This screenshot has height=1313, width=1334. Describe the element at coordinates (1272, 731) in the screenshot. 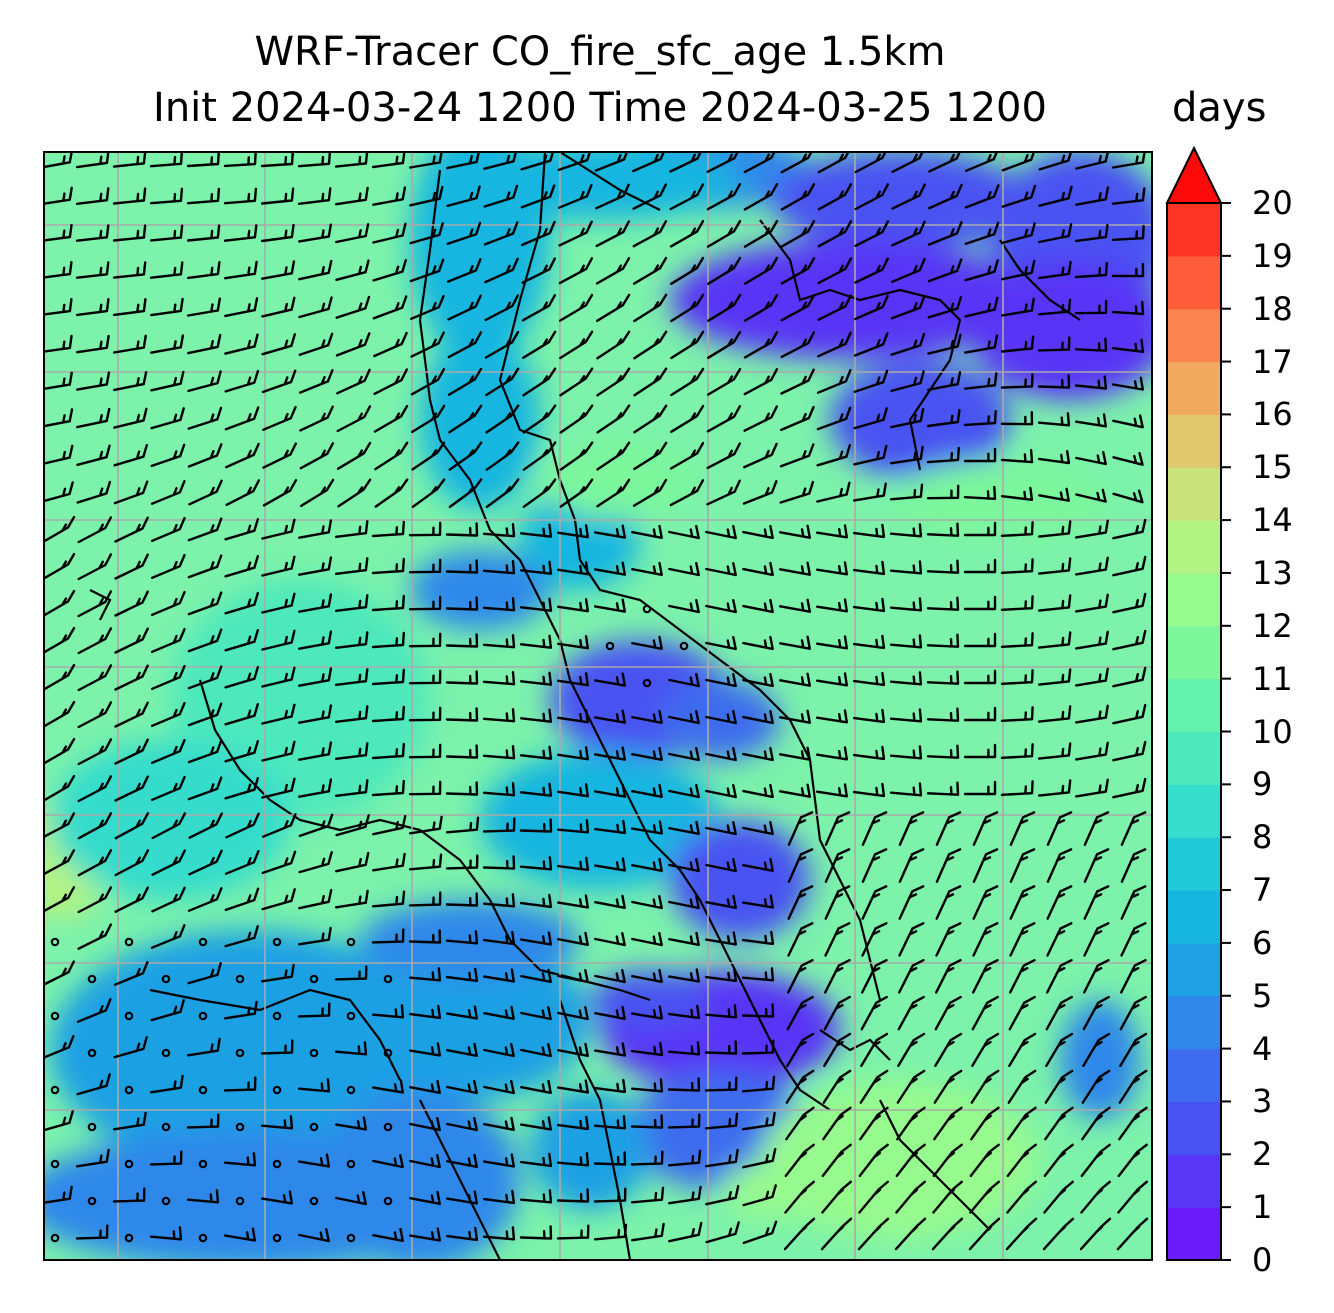

I see `colorbar-tick-label-10: 10` at that location.